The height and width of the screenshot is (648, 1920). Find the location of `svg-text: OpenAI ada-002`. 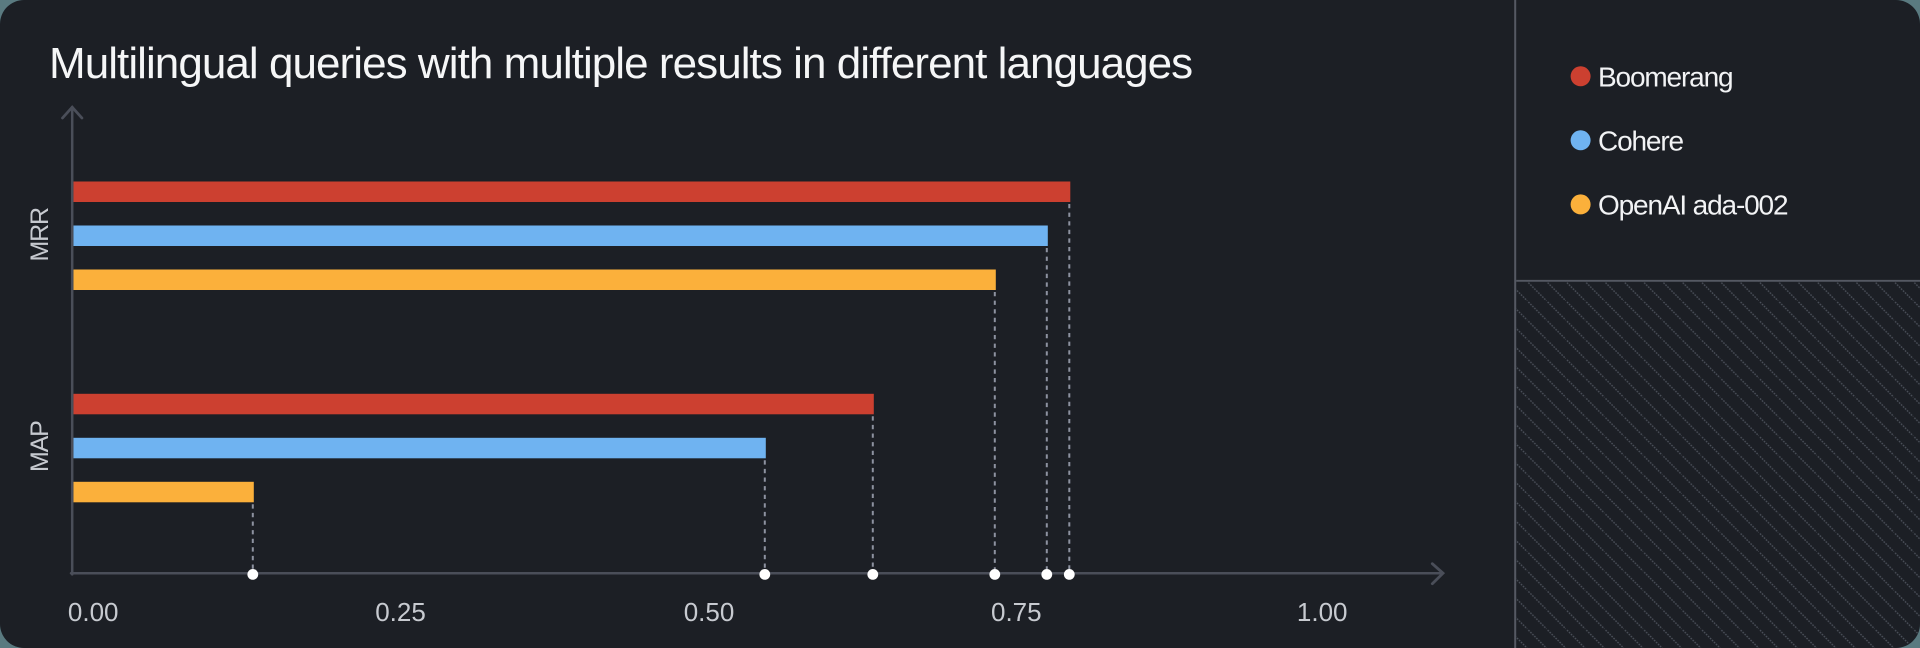

svg-text: OpenAI ada-002 is located at coordinates (1693, 204).